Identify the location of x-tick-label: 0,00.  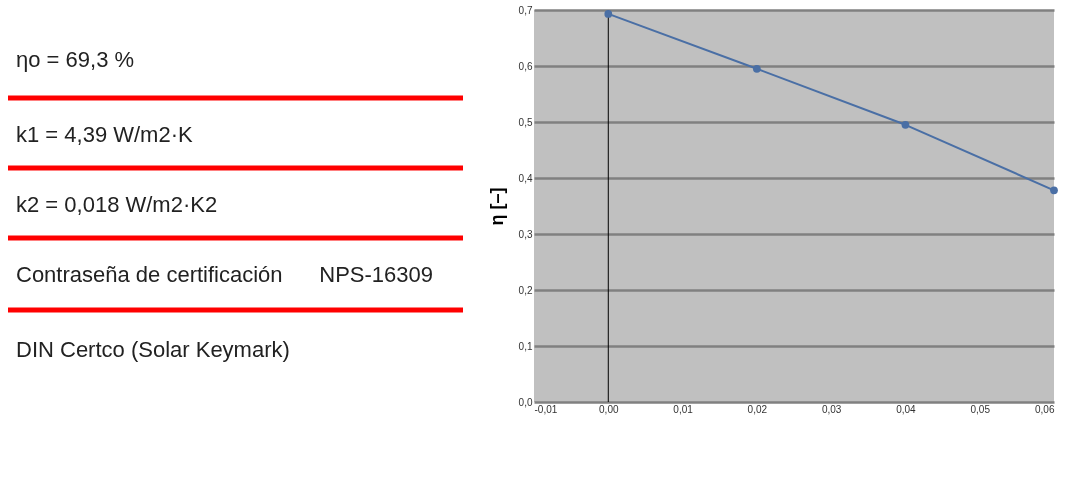
(609, 409).